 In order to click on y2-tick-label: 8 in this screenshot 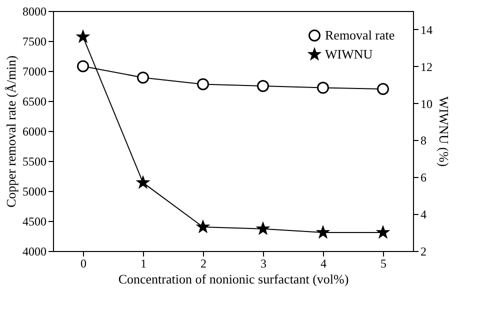, I will do `click(423, 141)`.